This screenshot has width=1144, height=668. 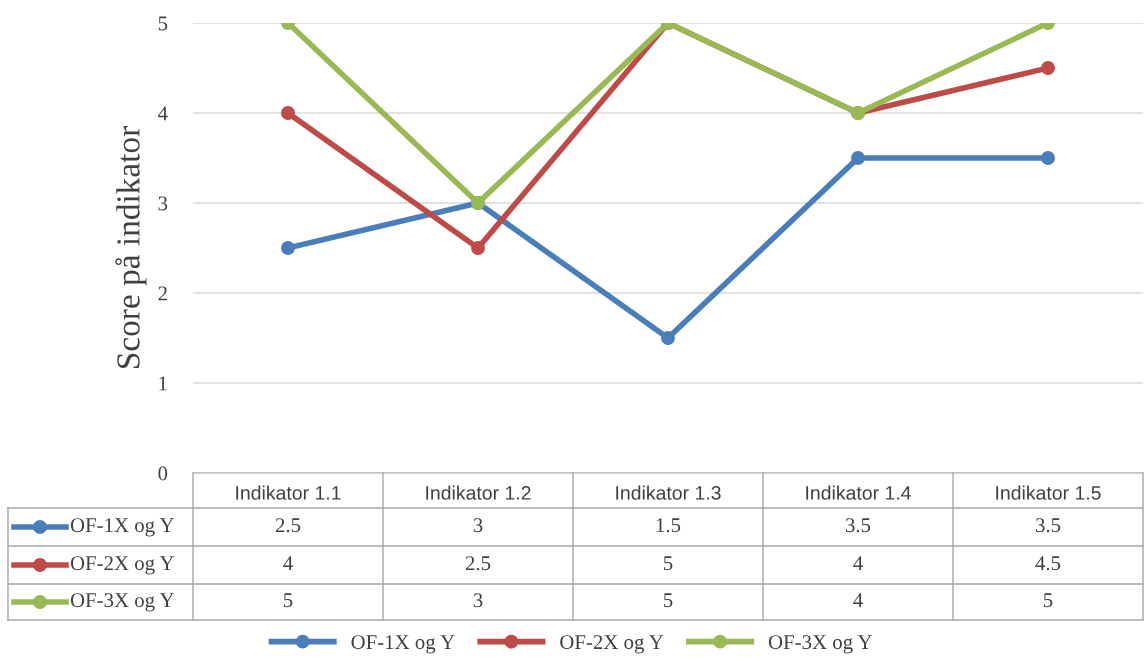 I want to click on x-tick-label: Indikator 1.3, so click(x=668, y=492).